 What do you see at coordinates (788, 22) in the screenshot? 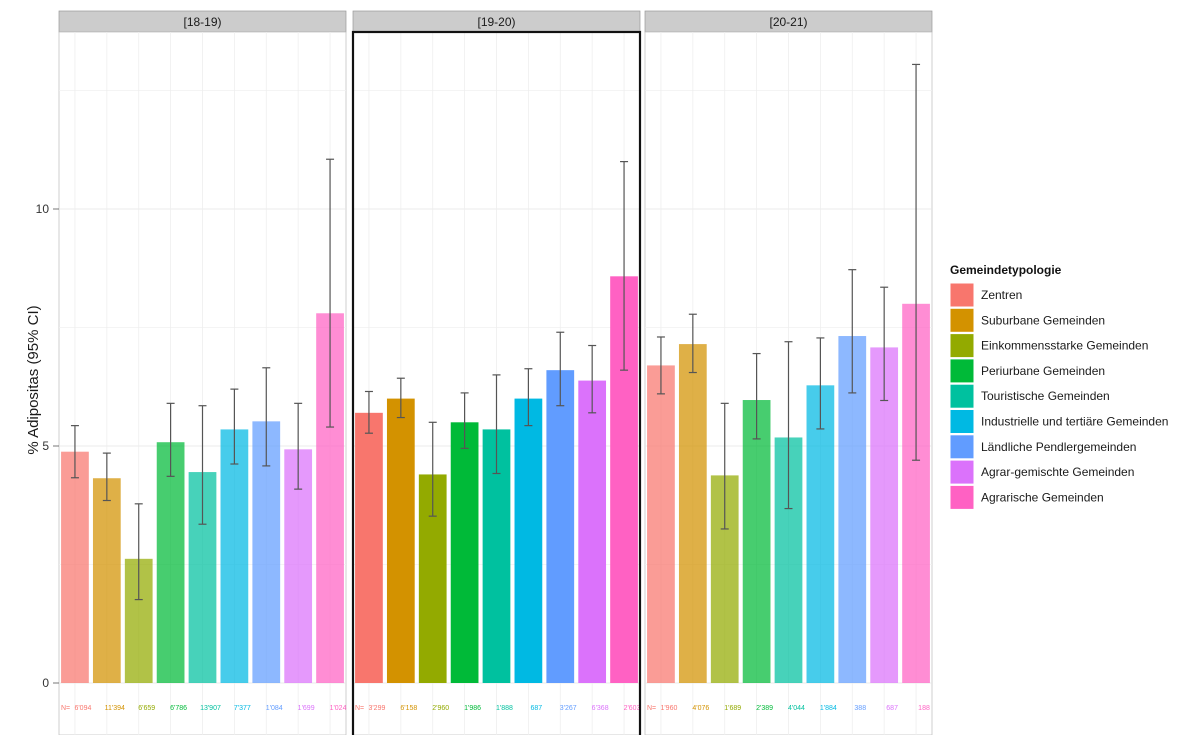
I see `facet-strip-label: [20-21)` at bounding box center [788, 22].